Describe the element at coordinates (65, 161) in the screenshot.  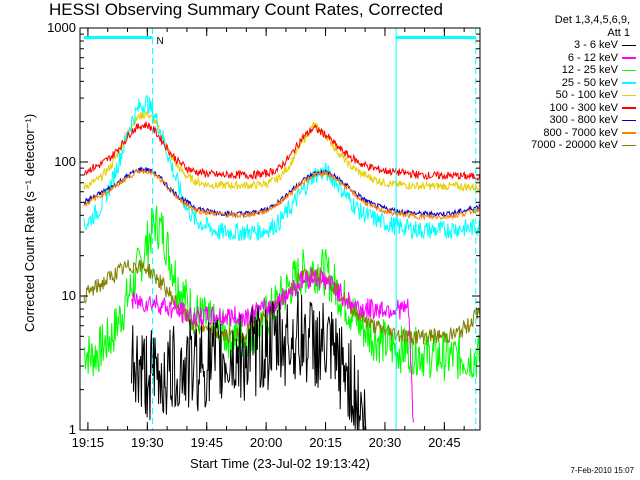
I see `y-tick-label: 100` at that location.